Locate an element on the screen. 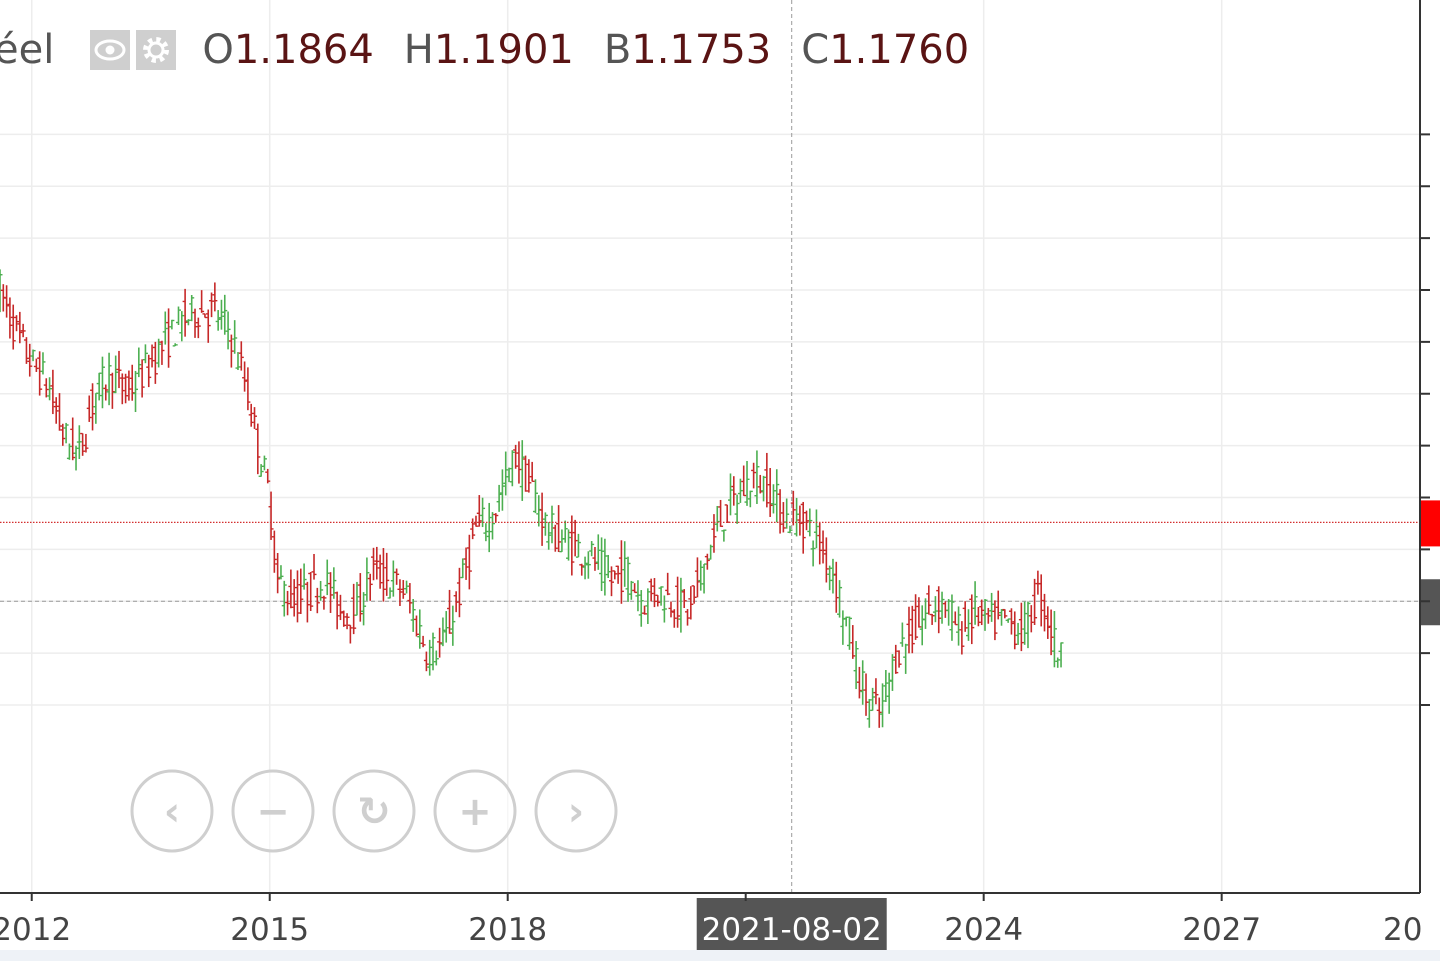  chevron-right-icon: › is located at coordinates (576, 812).